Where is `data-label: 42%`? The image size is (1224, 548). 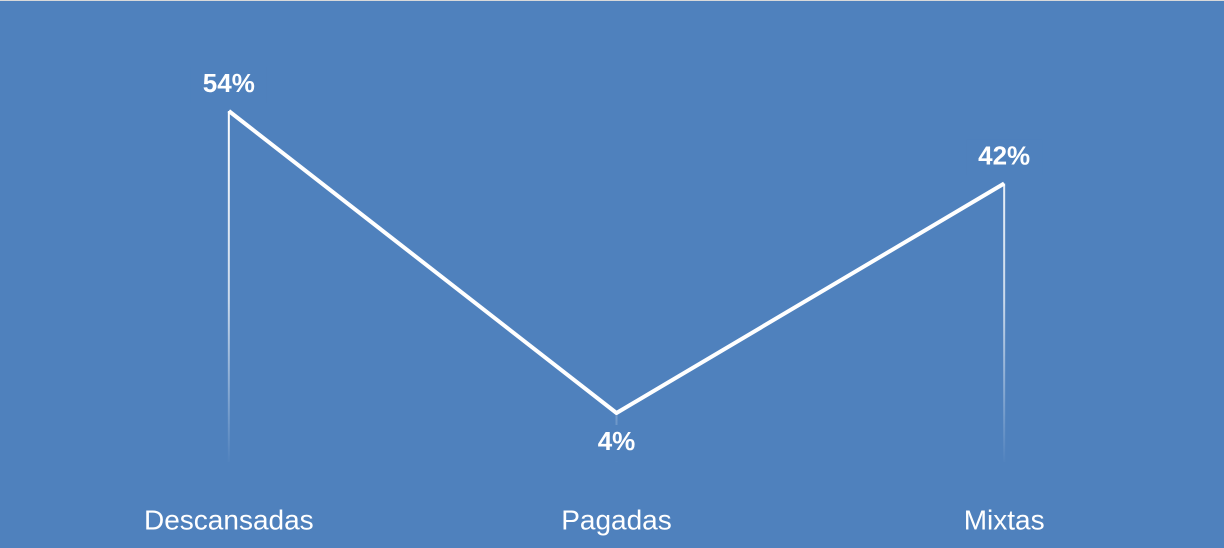 data-label: 42% is located at coordinates (1004, 155).